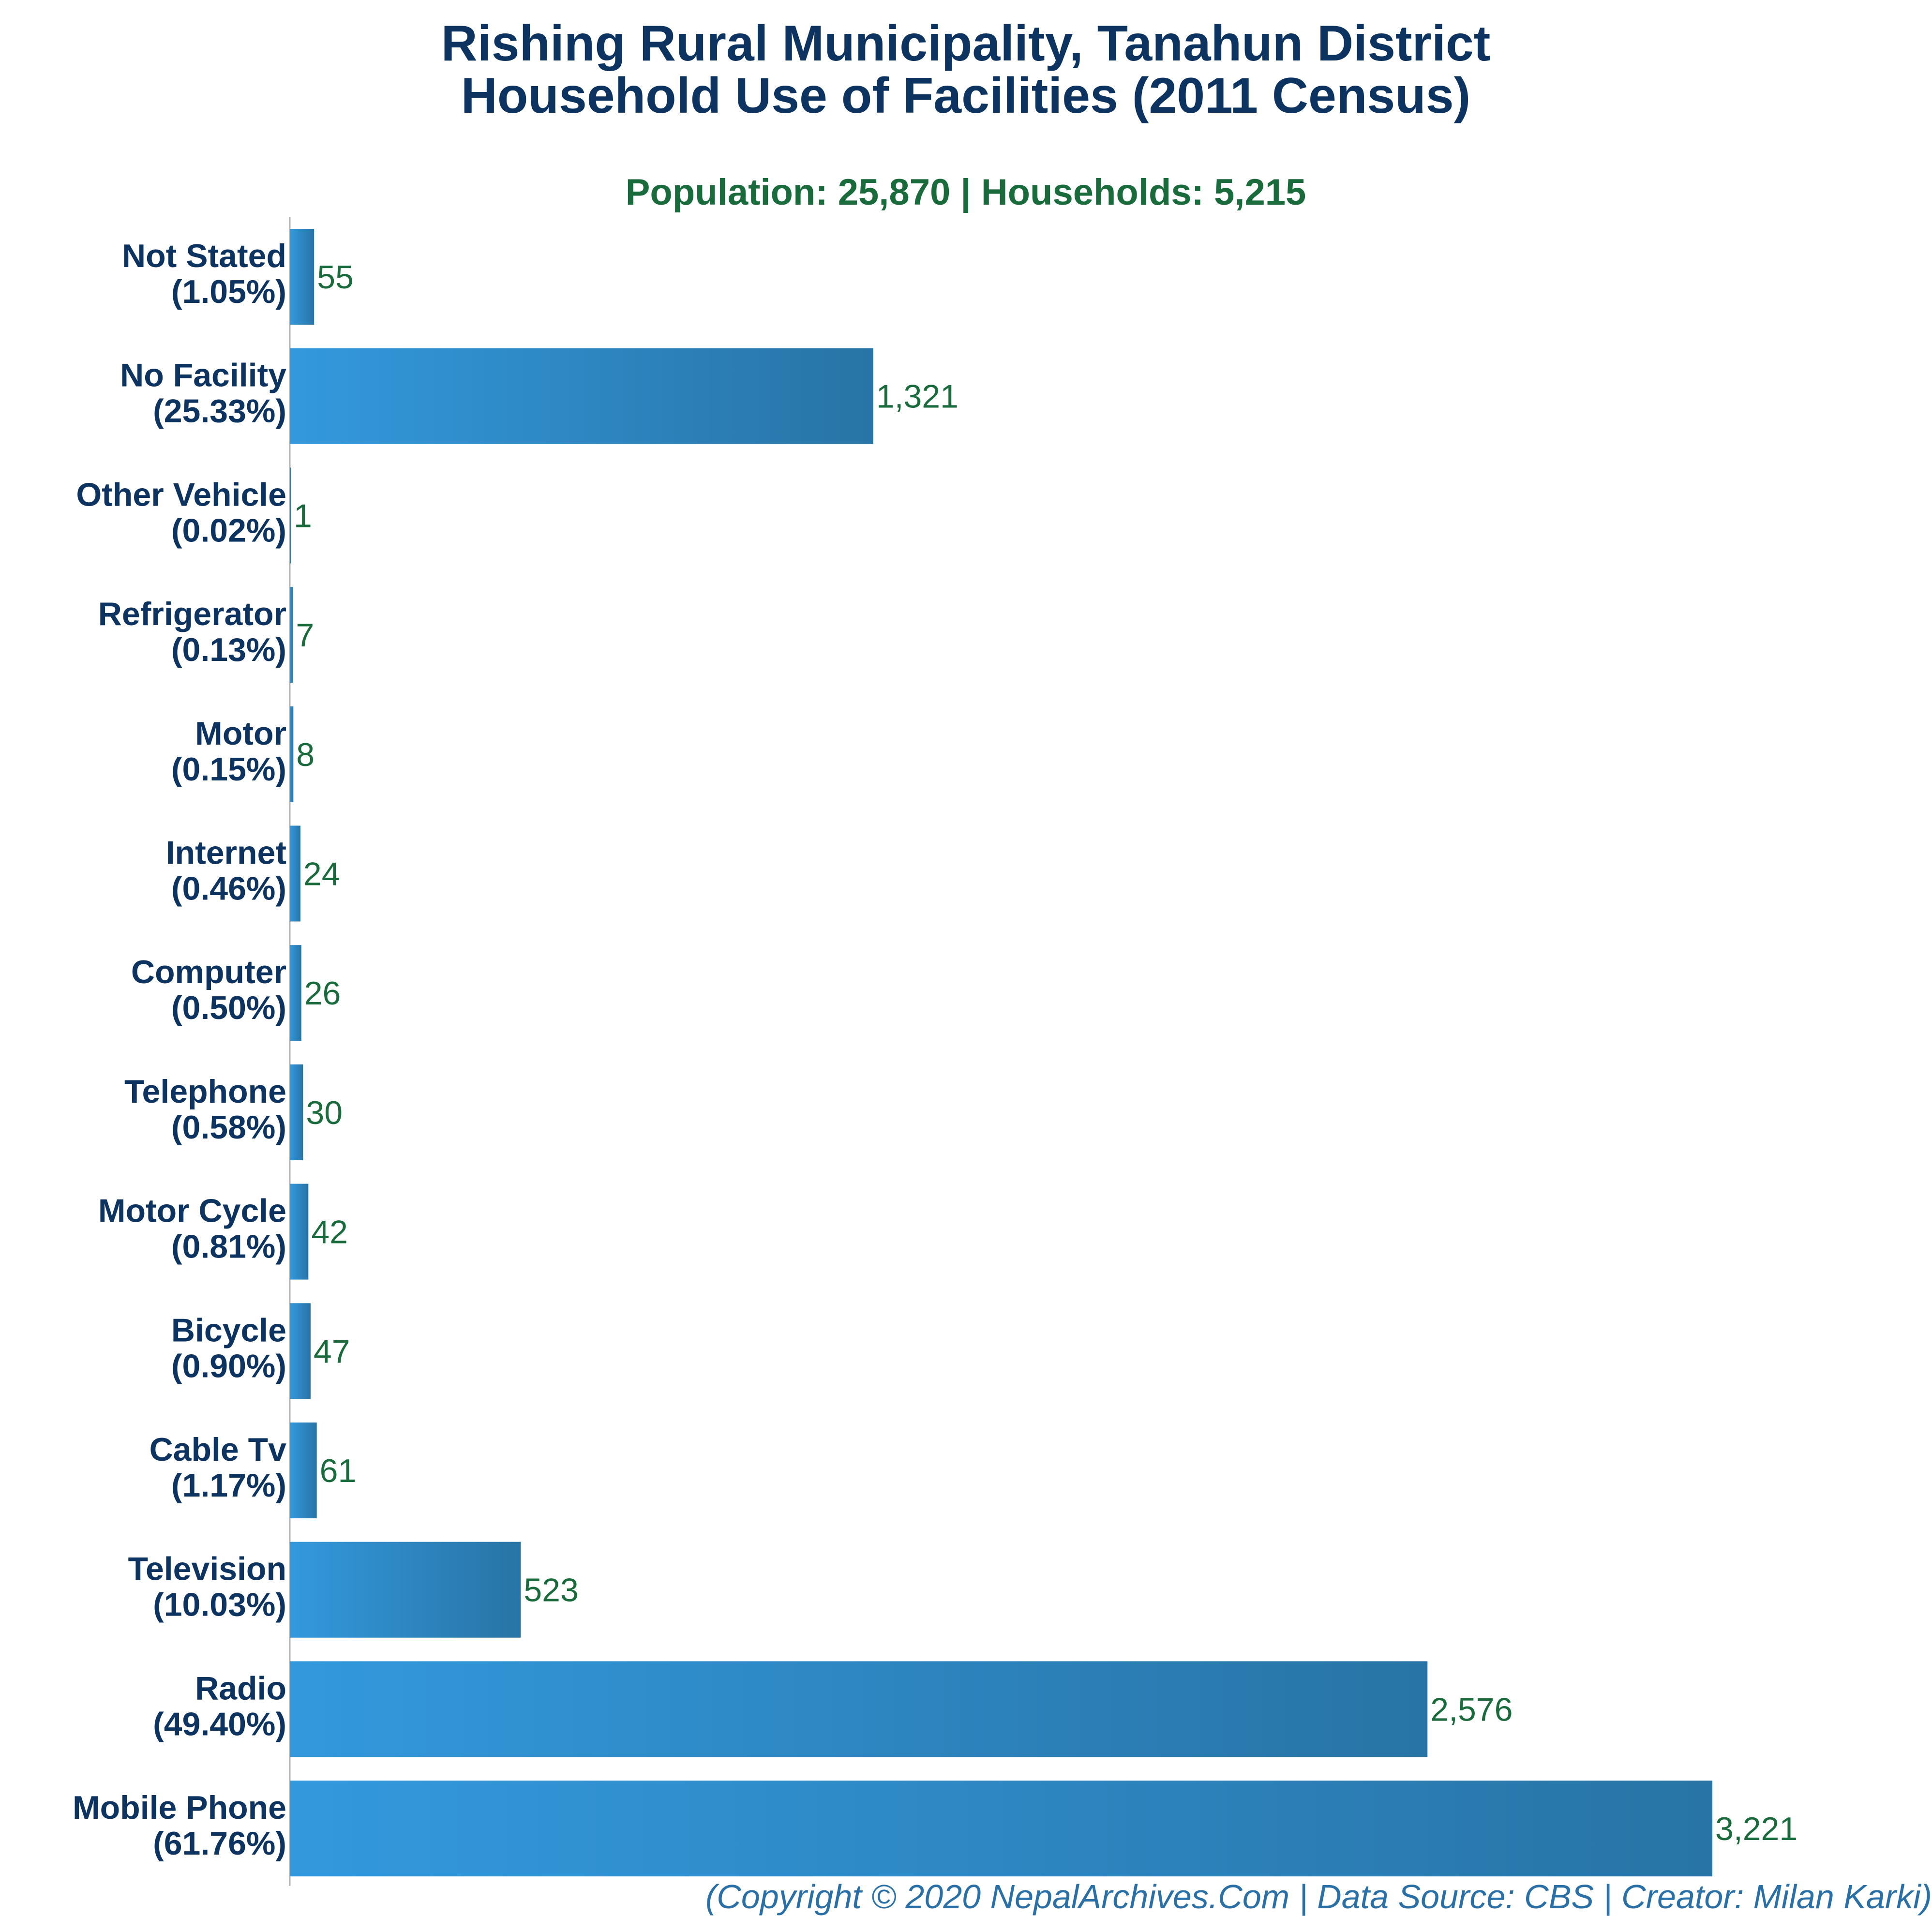  Describe the element at coordinates (203, 375) in the screenshot. I see `category-label-no-facility: No Facility` at that location.